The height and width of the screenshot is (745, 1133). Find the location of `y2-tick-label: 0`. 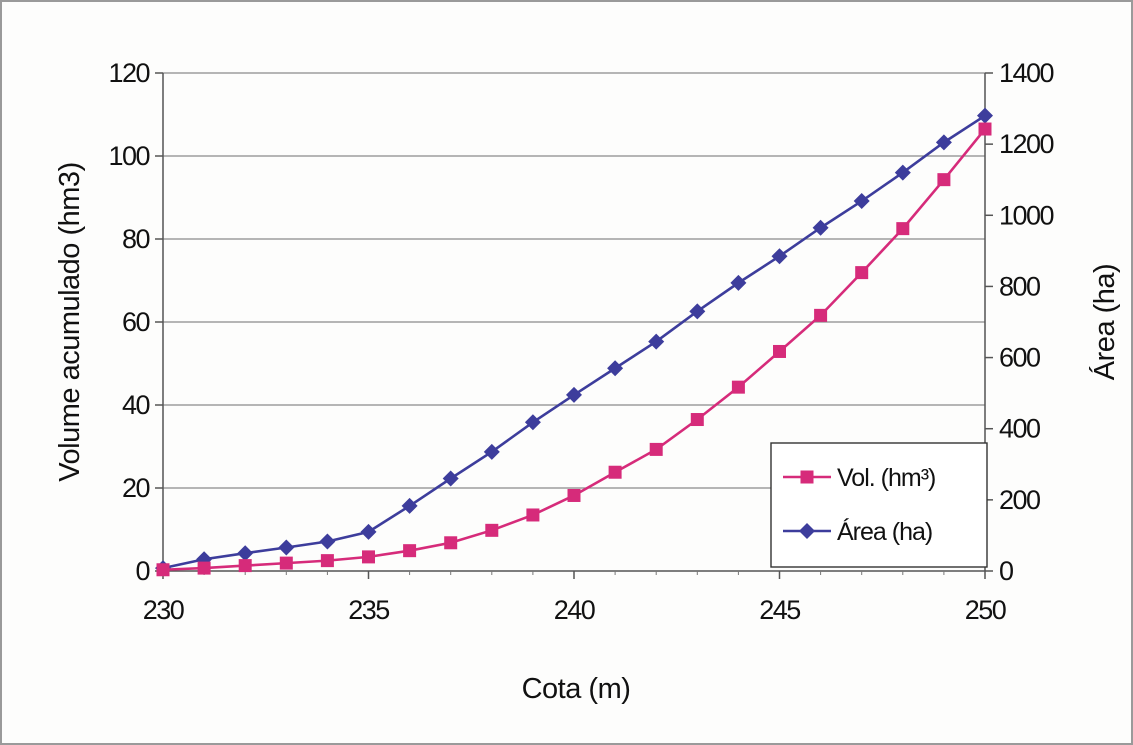

y2-tick-label: 0 is located at coordinates (1006, 571).